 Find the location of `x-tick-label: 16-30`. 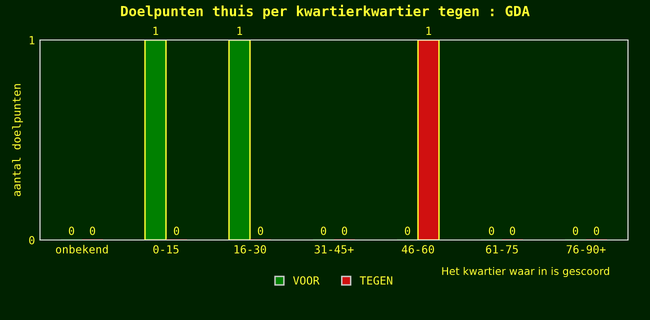

x-tick-label: 16-30 is located at coordinates (250, 249).